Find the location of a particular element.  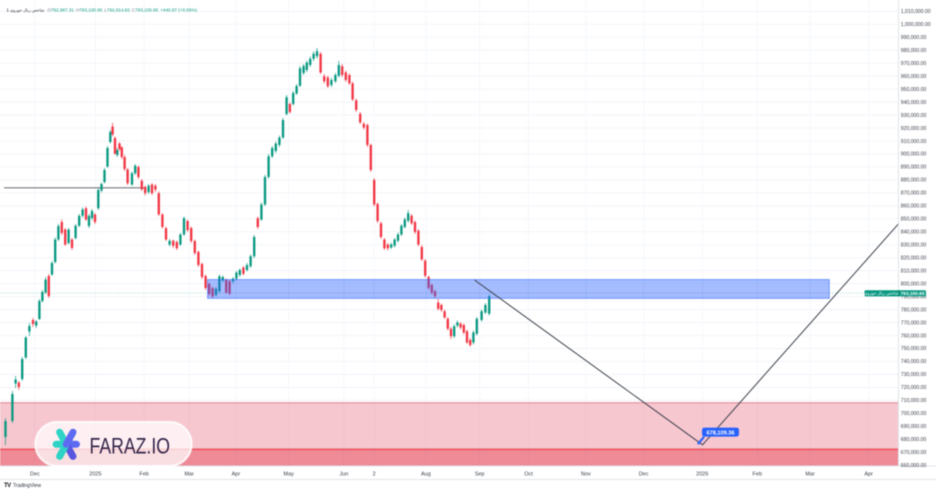

svg-text: 810,000.00 is located at coordinates (914, 271).